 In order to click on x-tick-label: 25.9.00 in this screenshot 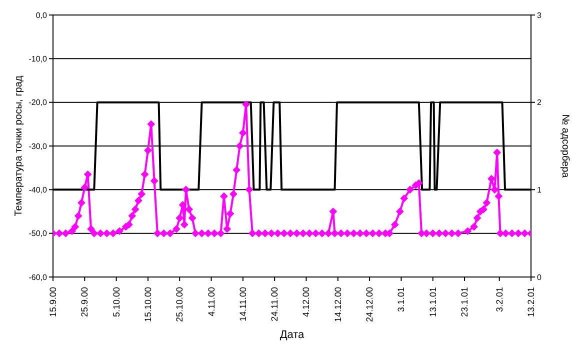, I will do `click(85, 302)`.